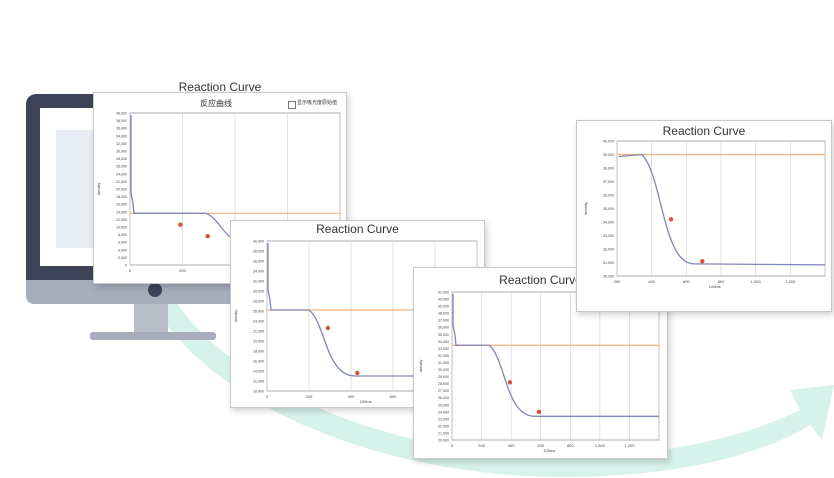 The width and height of the screenshot is (834, 478). I want to click on checkbox-label: 显示吸光度原始值, so click(317, 103).